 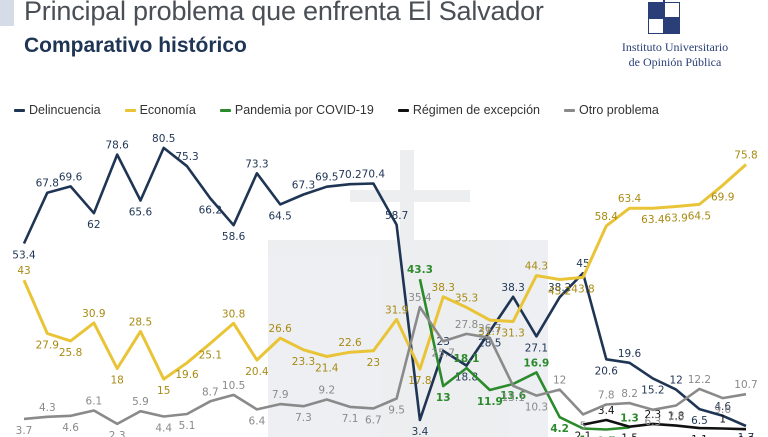 What do you see at coordinates (70, 353) in the screenshot?
I see `data-label: 25.8` at bounding box center [70, 353].